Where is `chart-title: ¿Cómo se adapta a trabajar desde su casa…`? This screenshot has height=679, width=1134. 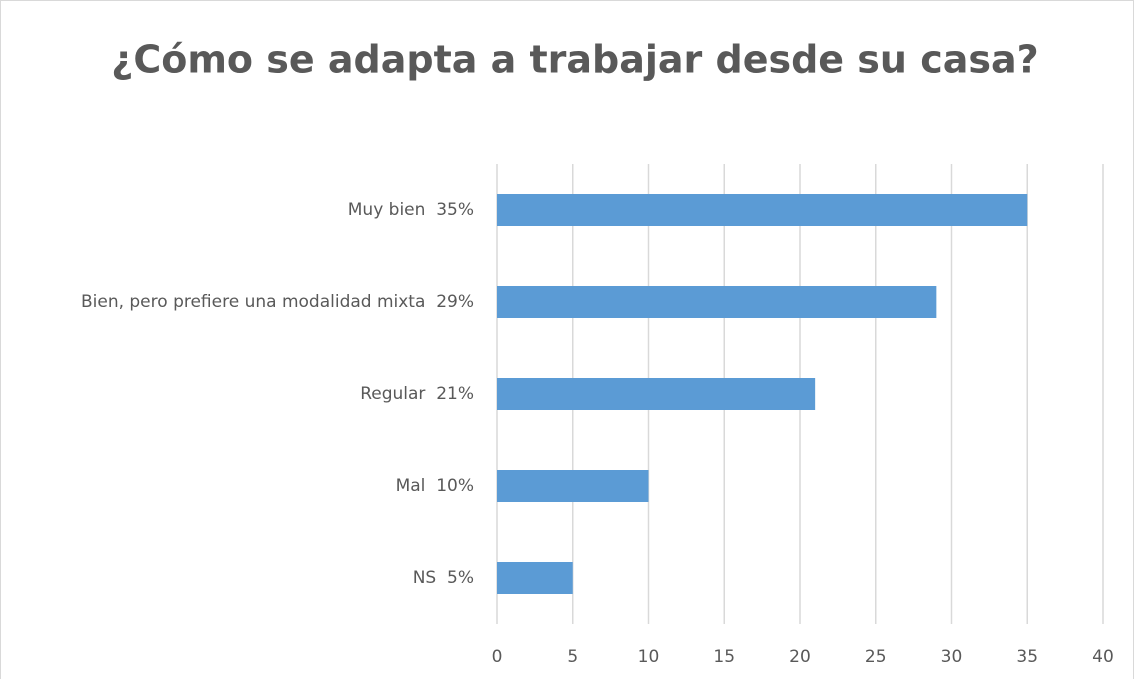 chart-title: ¿Cómo se adapta a trabajar desde su casa… is located at coordinates (574, 60).